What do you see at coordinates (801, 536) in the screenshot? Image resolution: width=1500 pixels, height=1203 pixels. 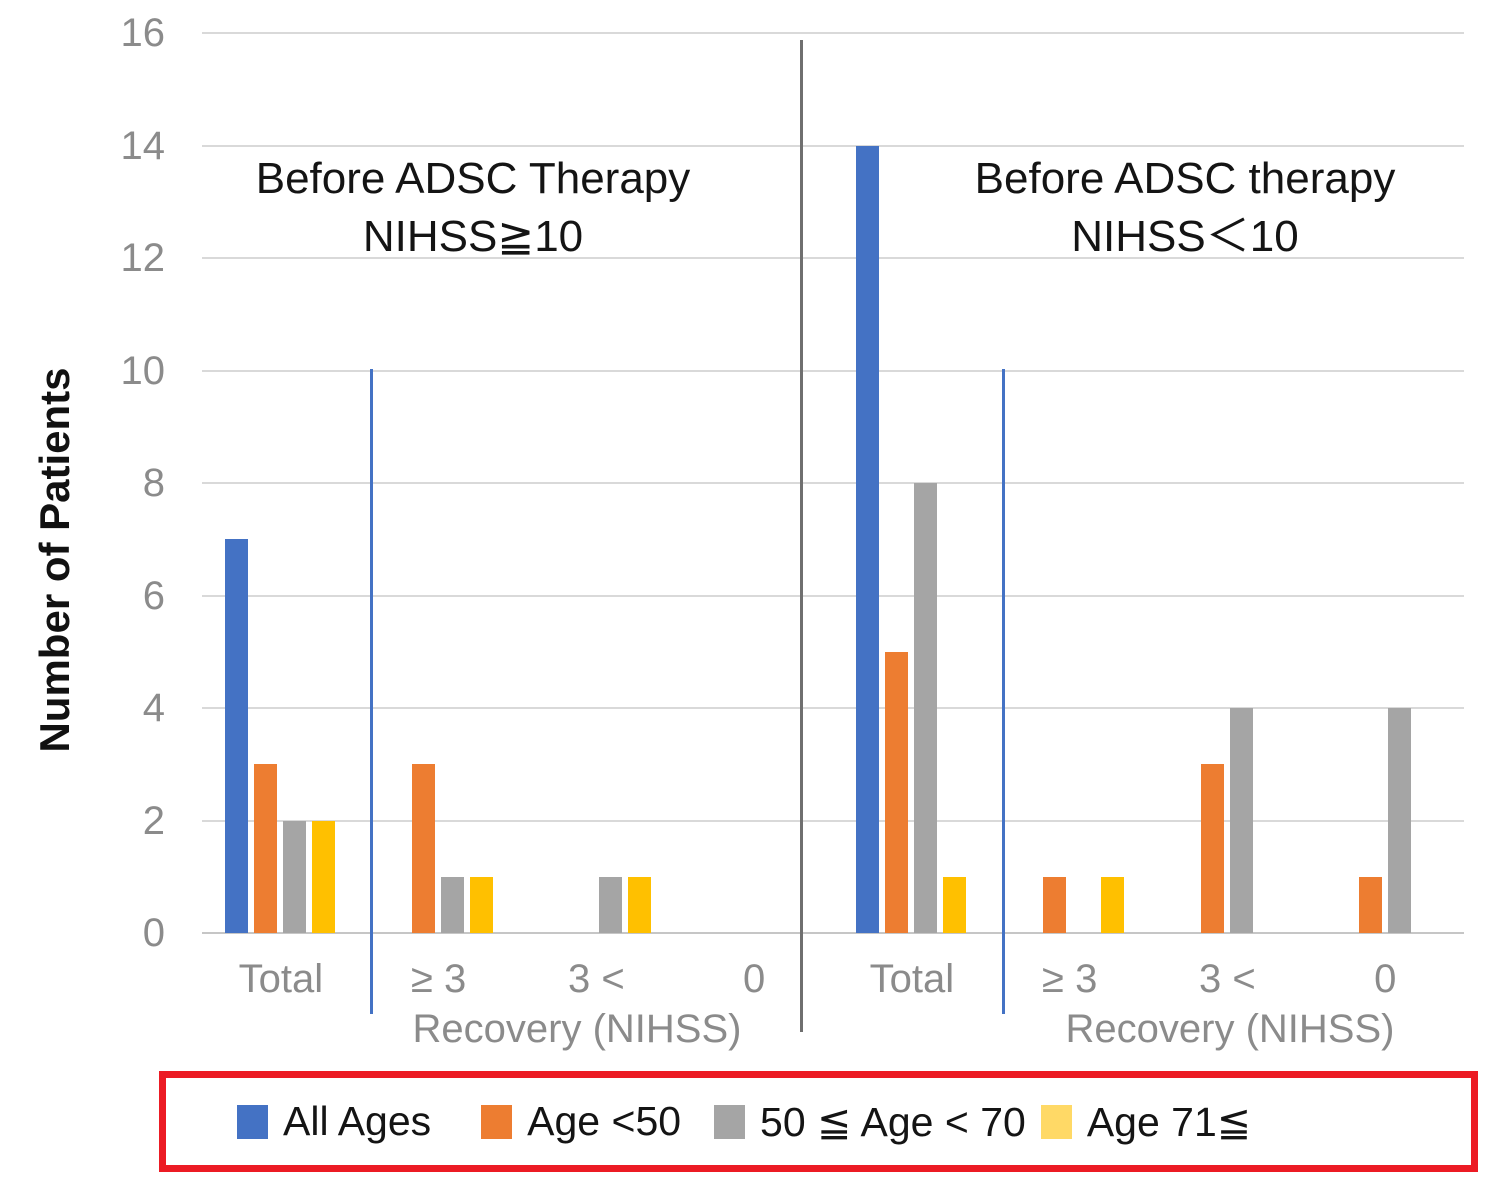 I see `panel-divider-line` at bounding box center [801, 536].